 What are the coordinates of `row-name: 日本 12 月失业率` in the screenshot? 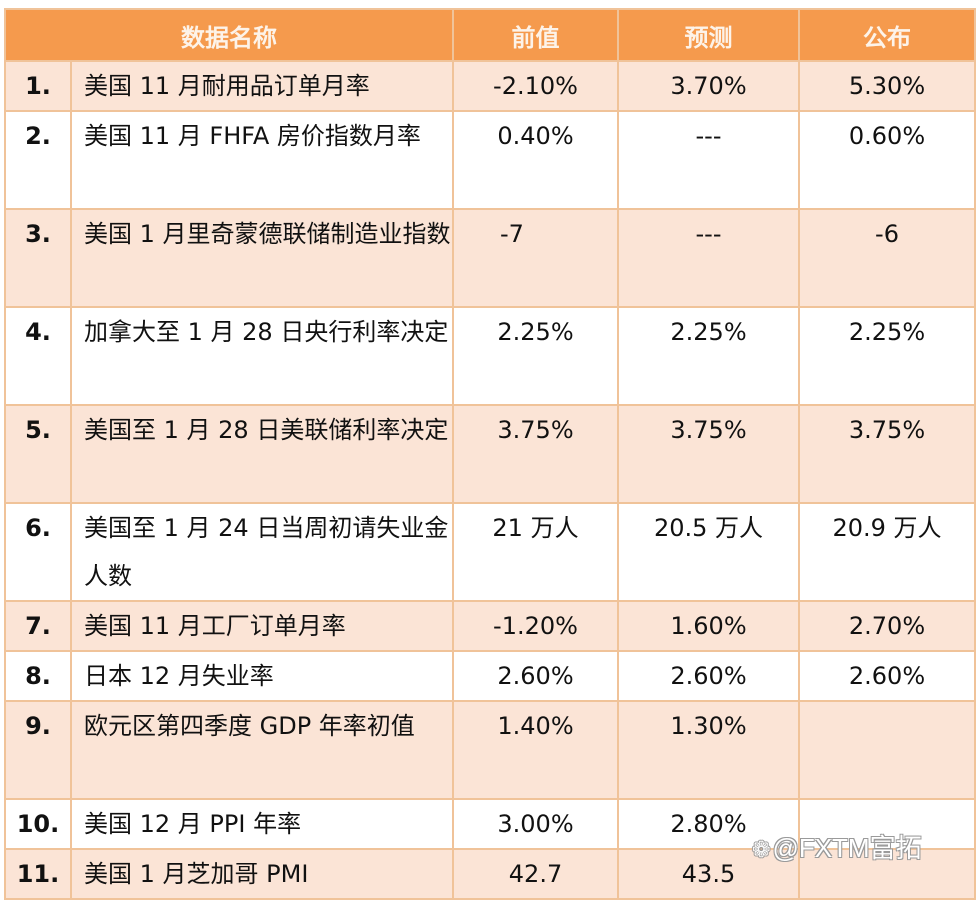 It's located at (262, 676).